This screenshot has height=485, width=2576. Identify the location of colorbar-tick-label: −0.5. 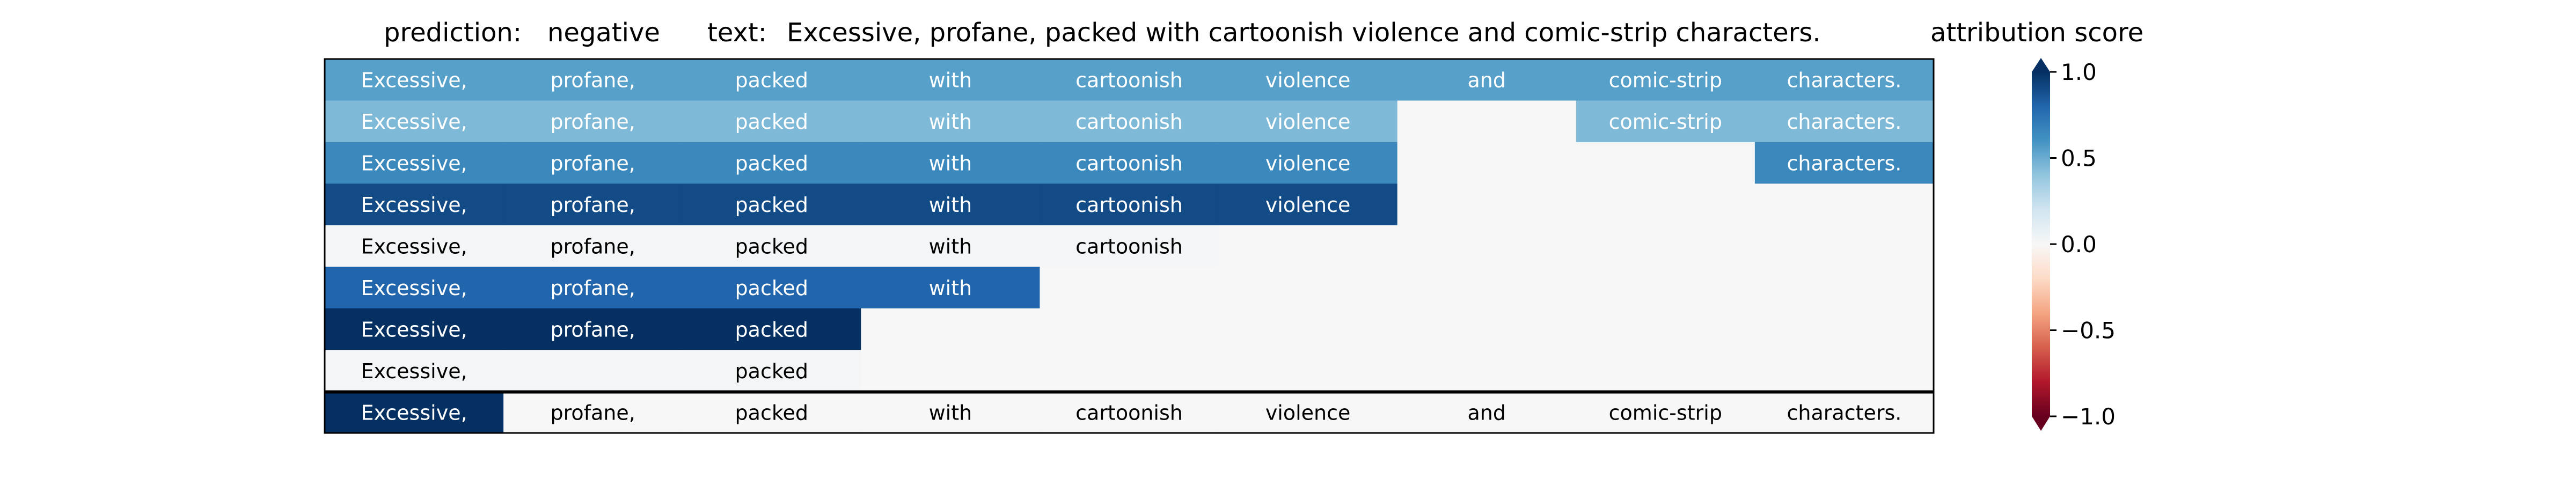
(2088, 331).